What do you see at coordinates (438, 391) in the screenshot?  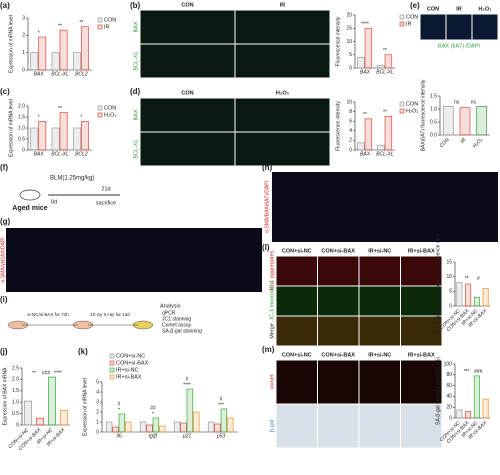 I see `y-axis-label: SA-β-gal staining positivity (%)` at bounding box center [438, 391].